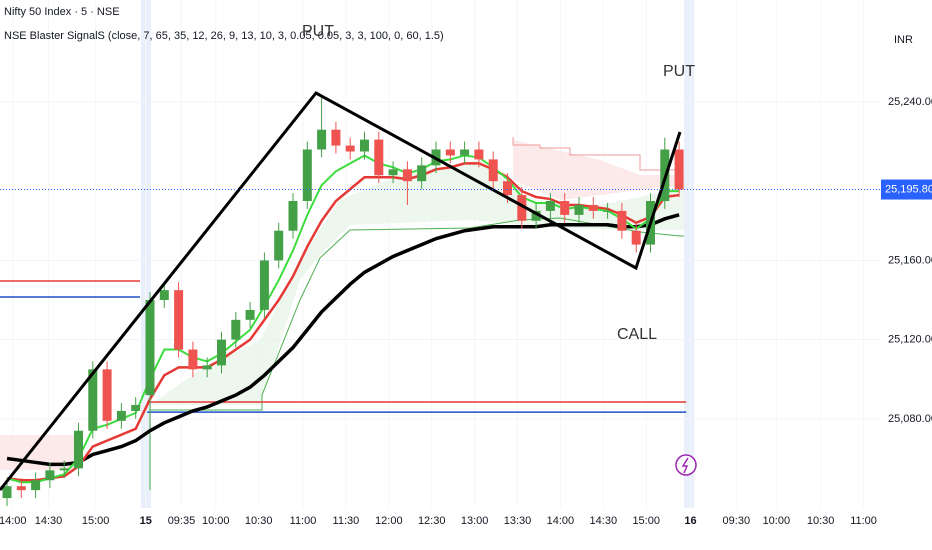  Describe the element at coordinates (466, 529) in the screenshot. I see `time-axis` at that location.